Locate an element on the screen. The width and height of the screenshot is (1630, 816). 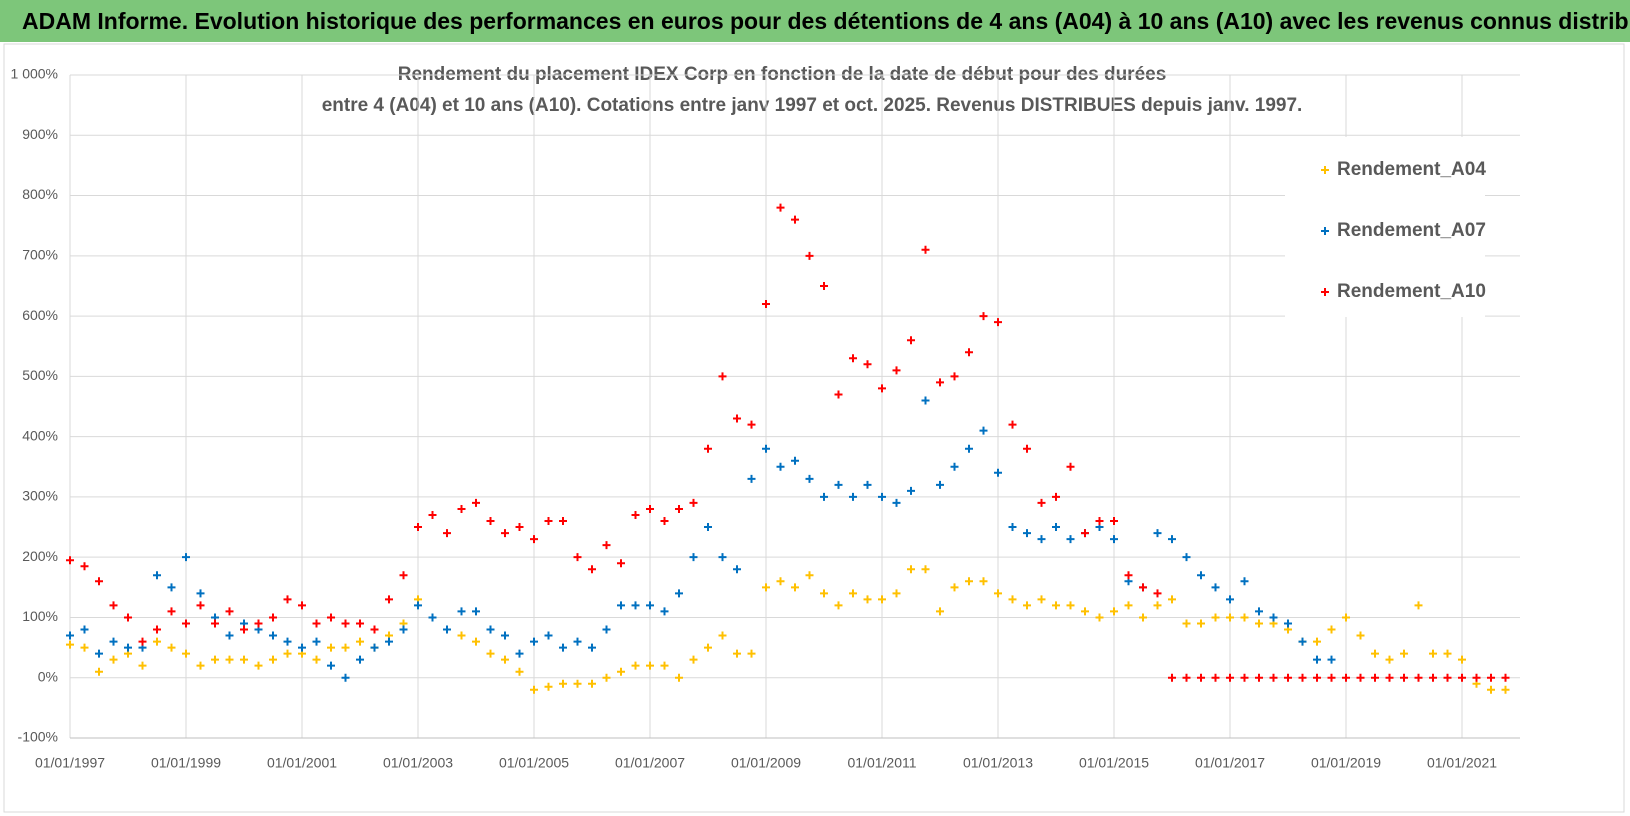
legend-box is located at coordinates (1385, 227).